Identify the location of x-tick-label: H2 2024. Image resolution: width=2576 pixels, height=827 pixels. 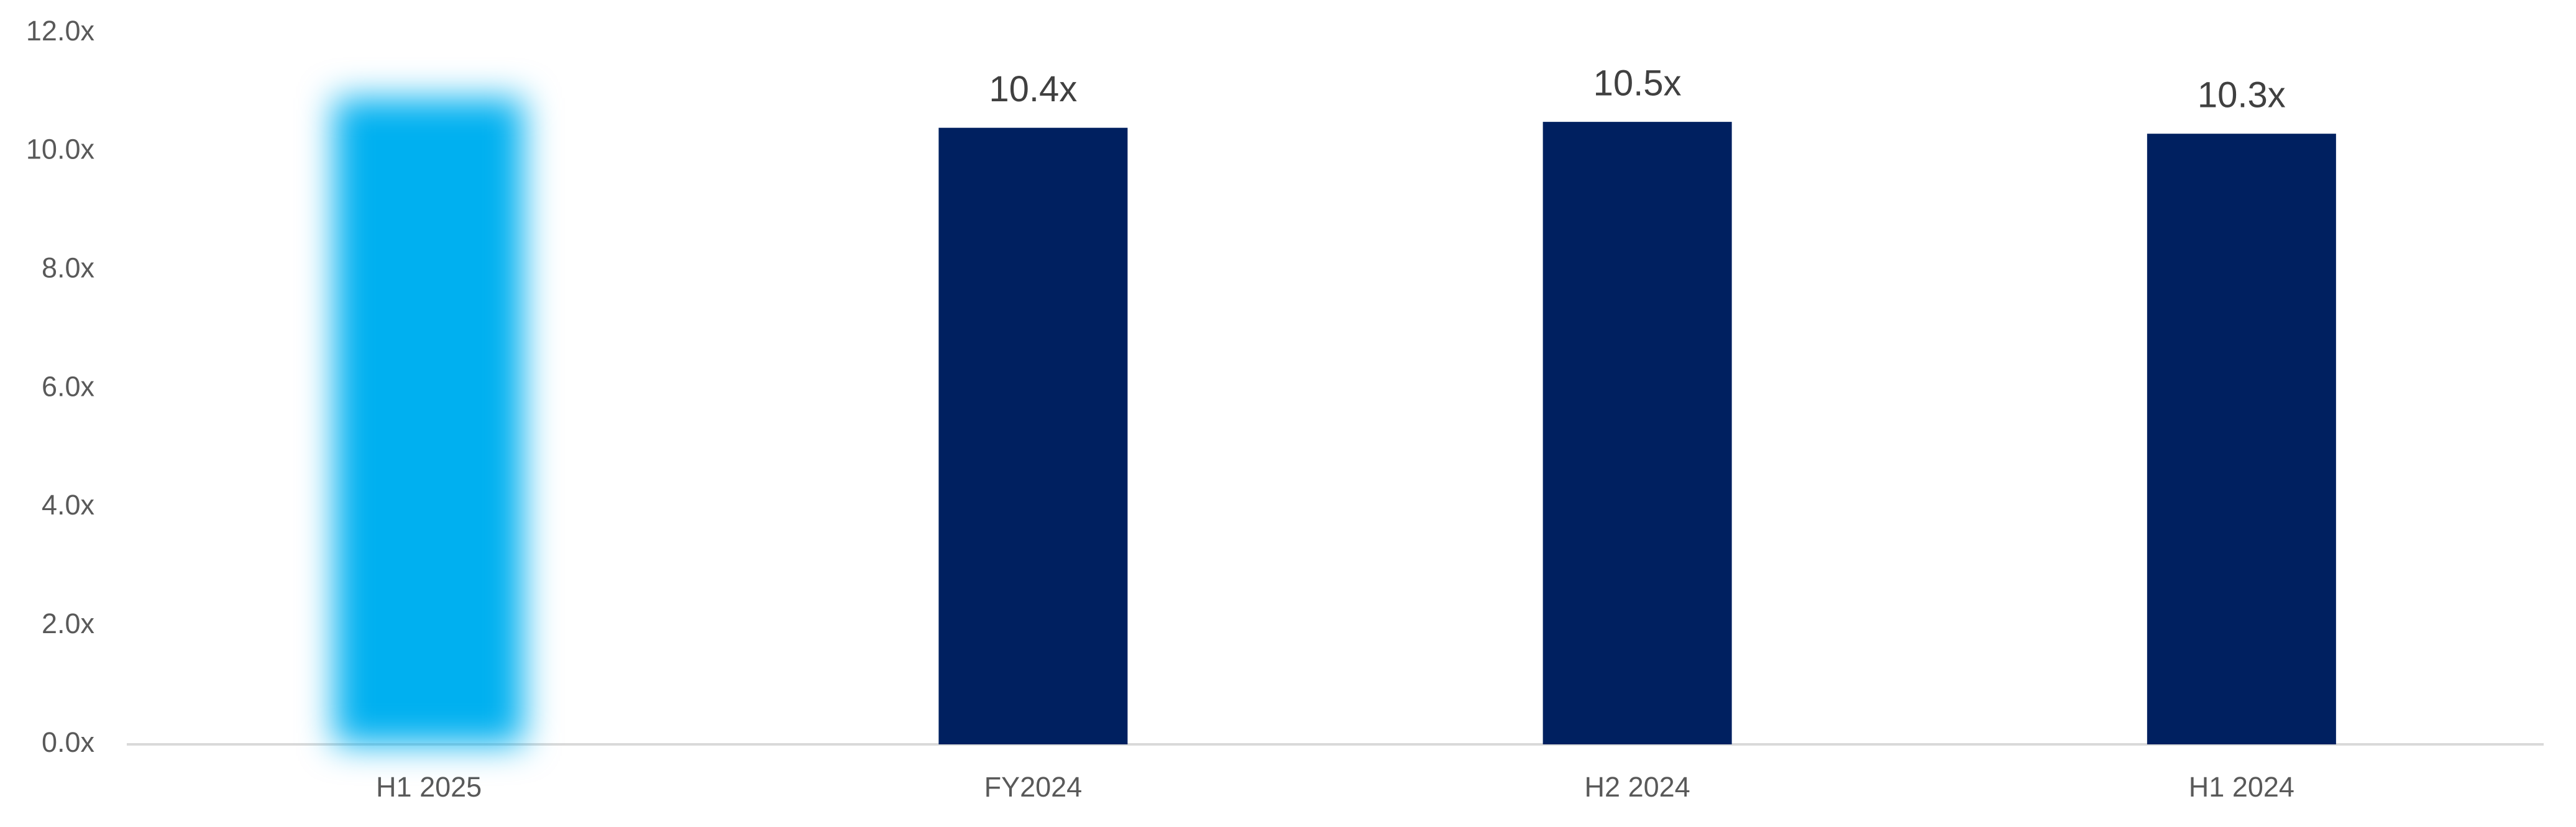
(1637, 787).